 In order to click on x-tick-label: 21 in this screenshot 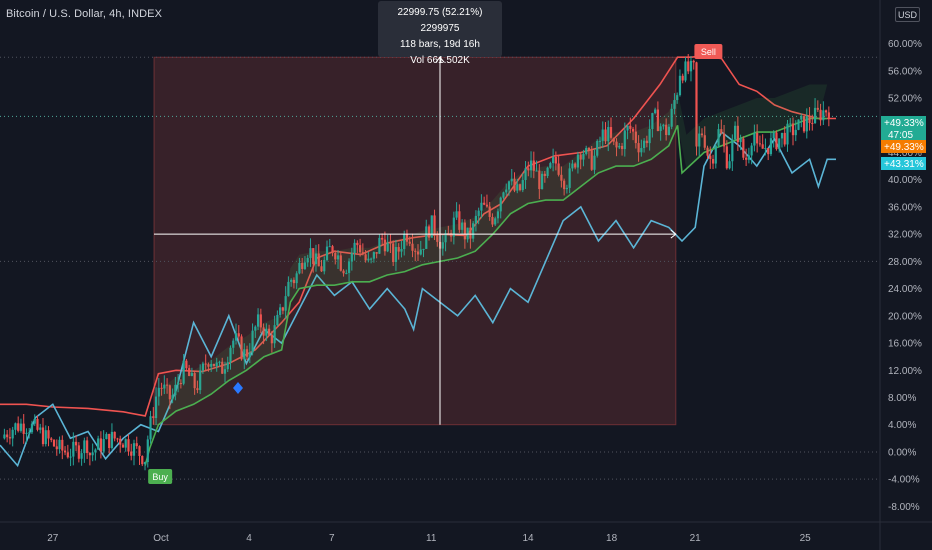, I will do `click(696, 538)`.